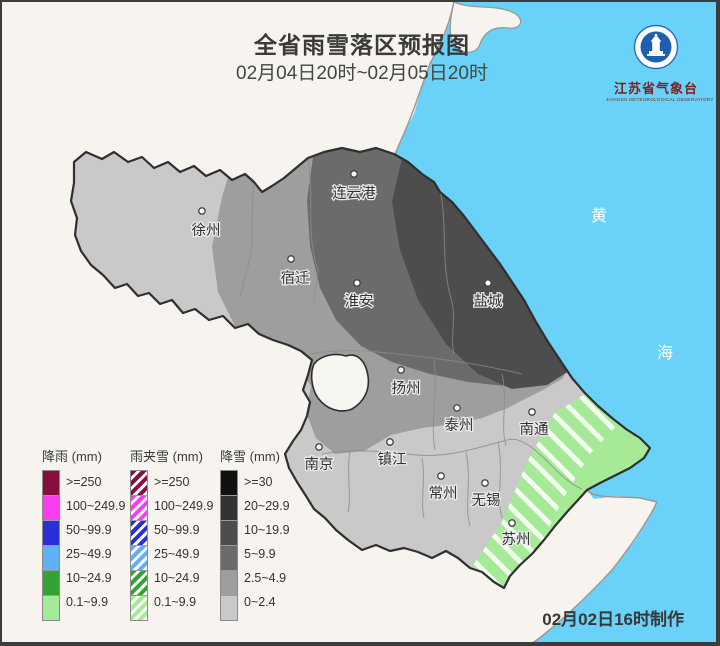 The height and width of the screenshot is (646, 720). Describe the element at coordinates (260, 602) in the screenshot. I see `legend-label: 0~2.4` at that location.